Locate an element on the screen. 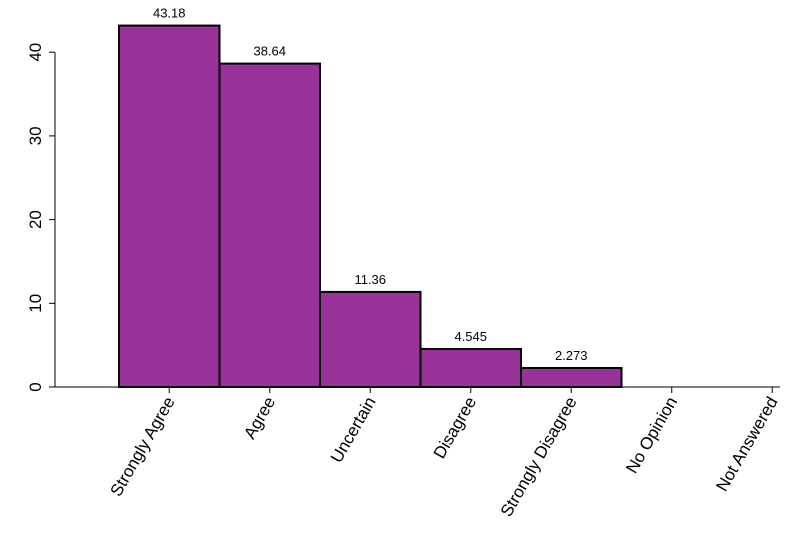 This screenshot has height=558, width=796. y-axis: 0 10 20 30 40 is located at coordinates (41, 217).